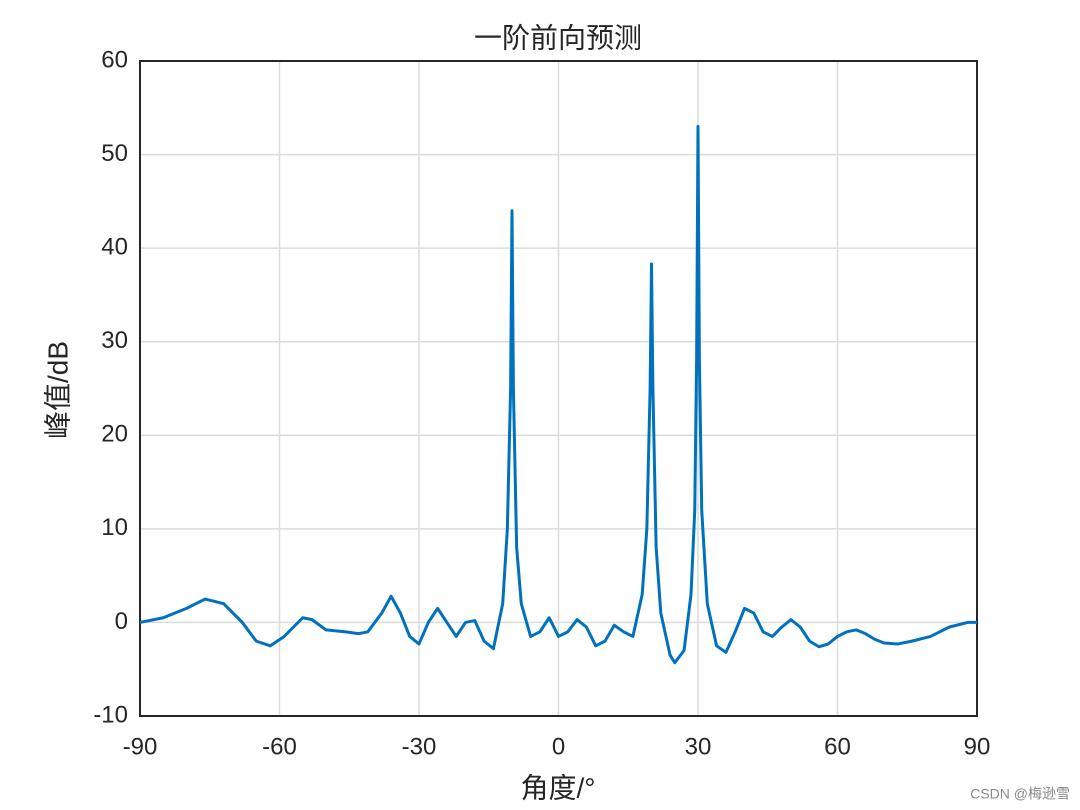 This screenshot has width=1080, height=810. What do you see at coordinates (110, 714) in the screenshot?
I see `y-tick-label: -10` at bounding box center [110, 714].